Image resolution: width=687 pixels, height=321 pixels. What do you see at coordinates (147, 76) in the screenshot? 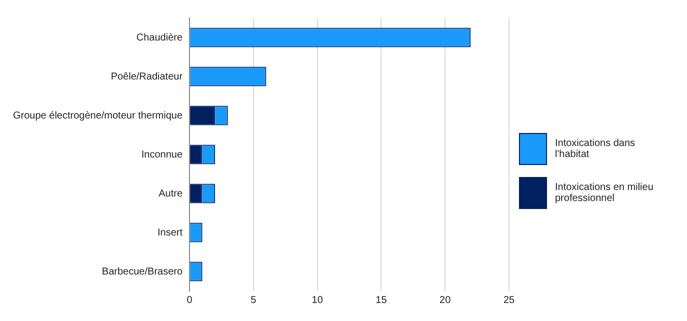
I see `y-tick-label: Poêle/Radiateur` at bounding box center [147, 76].